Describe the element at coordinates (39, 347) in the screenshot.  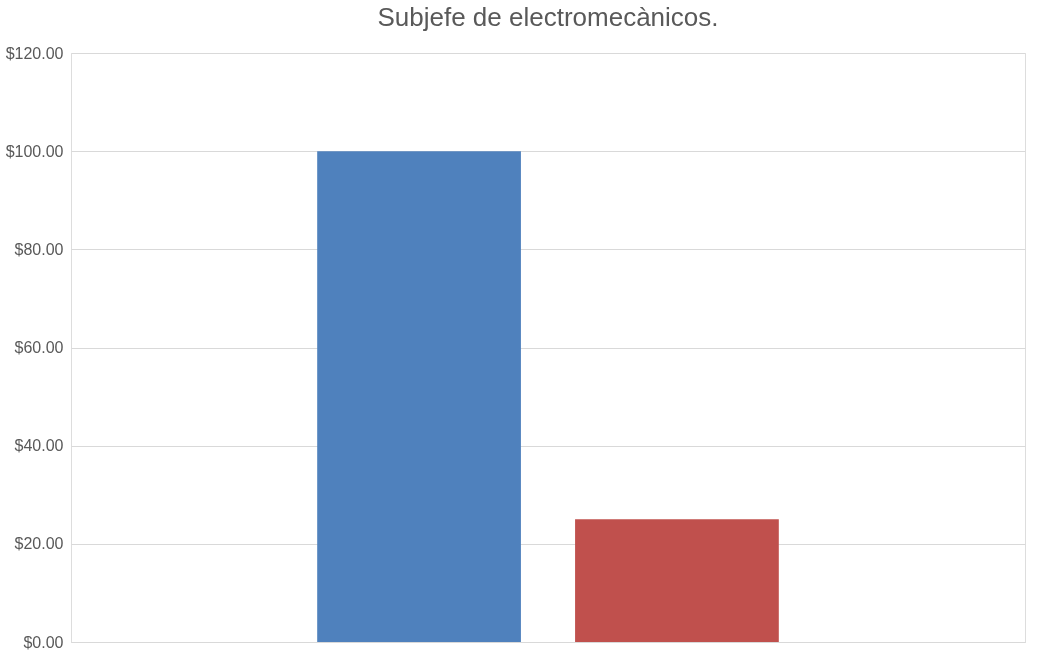
I see `y-tick-label: $60.00` at that location.